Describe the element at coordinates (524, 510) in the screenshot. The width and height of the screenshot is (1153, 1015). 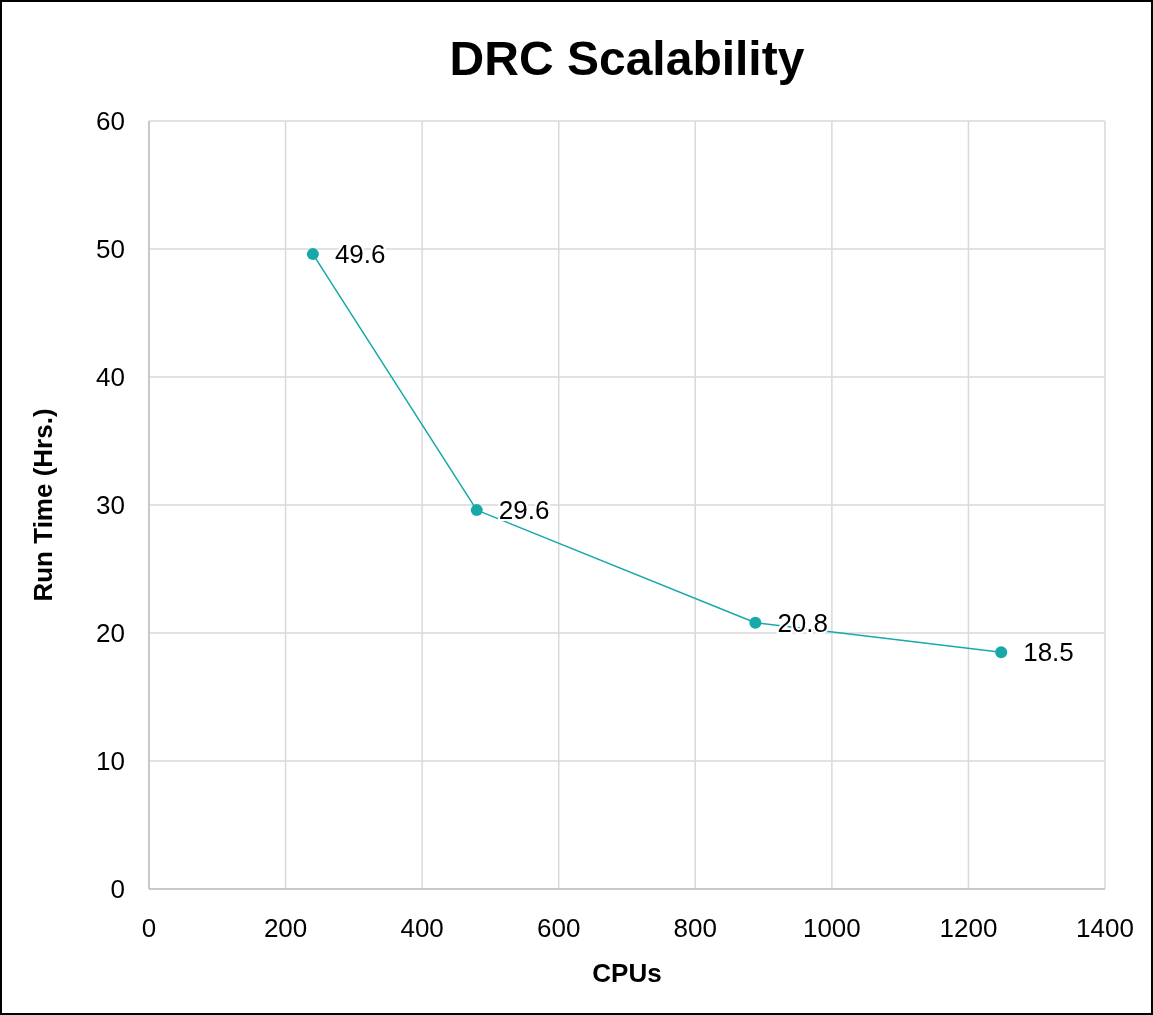
I see `data-label: 29.6` at that location.